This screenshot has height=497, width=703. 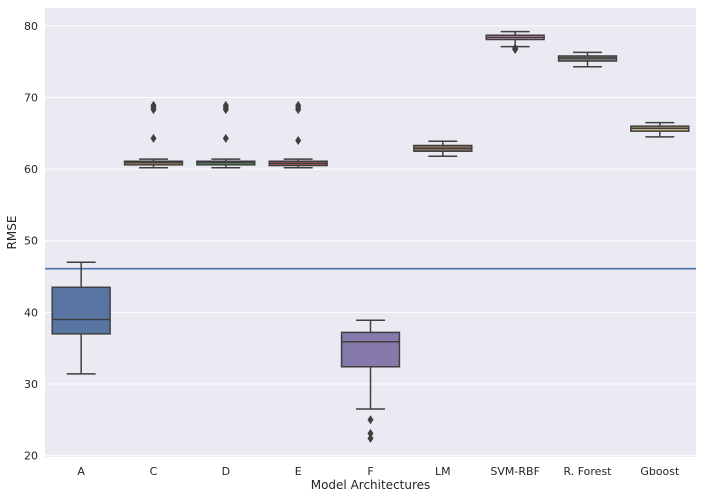 What do you see at coordinates (31, 26) in the screenshot?
I see `y-tick-label: 80` at bounding box center [31, 26].